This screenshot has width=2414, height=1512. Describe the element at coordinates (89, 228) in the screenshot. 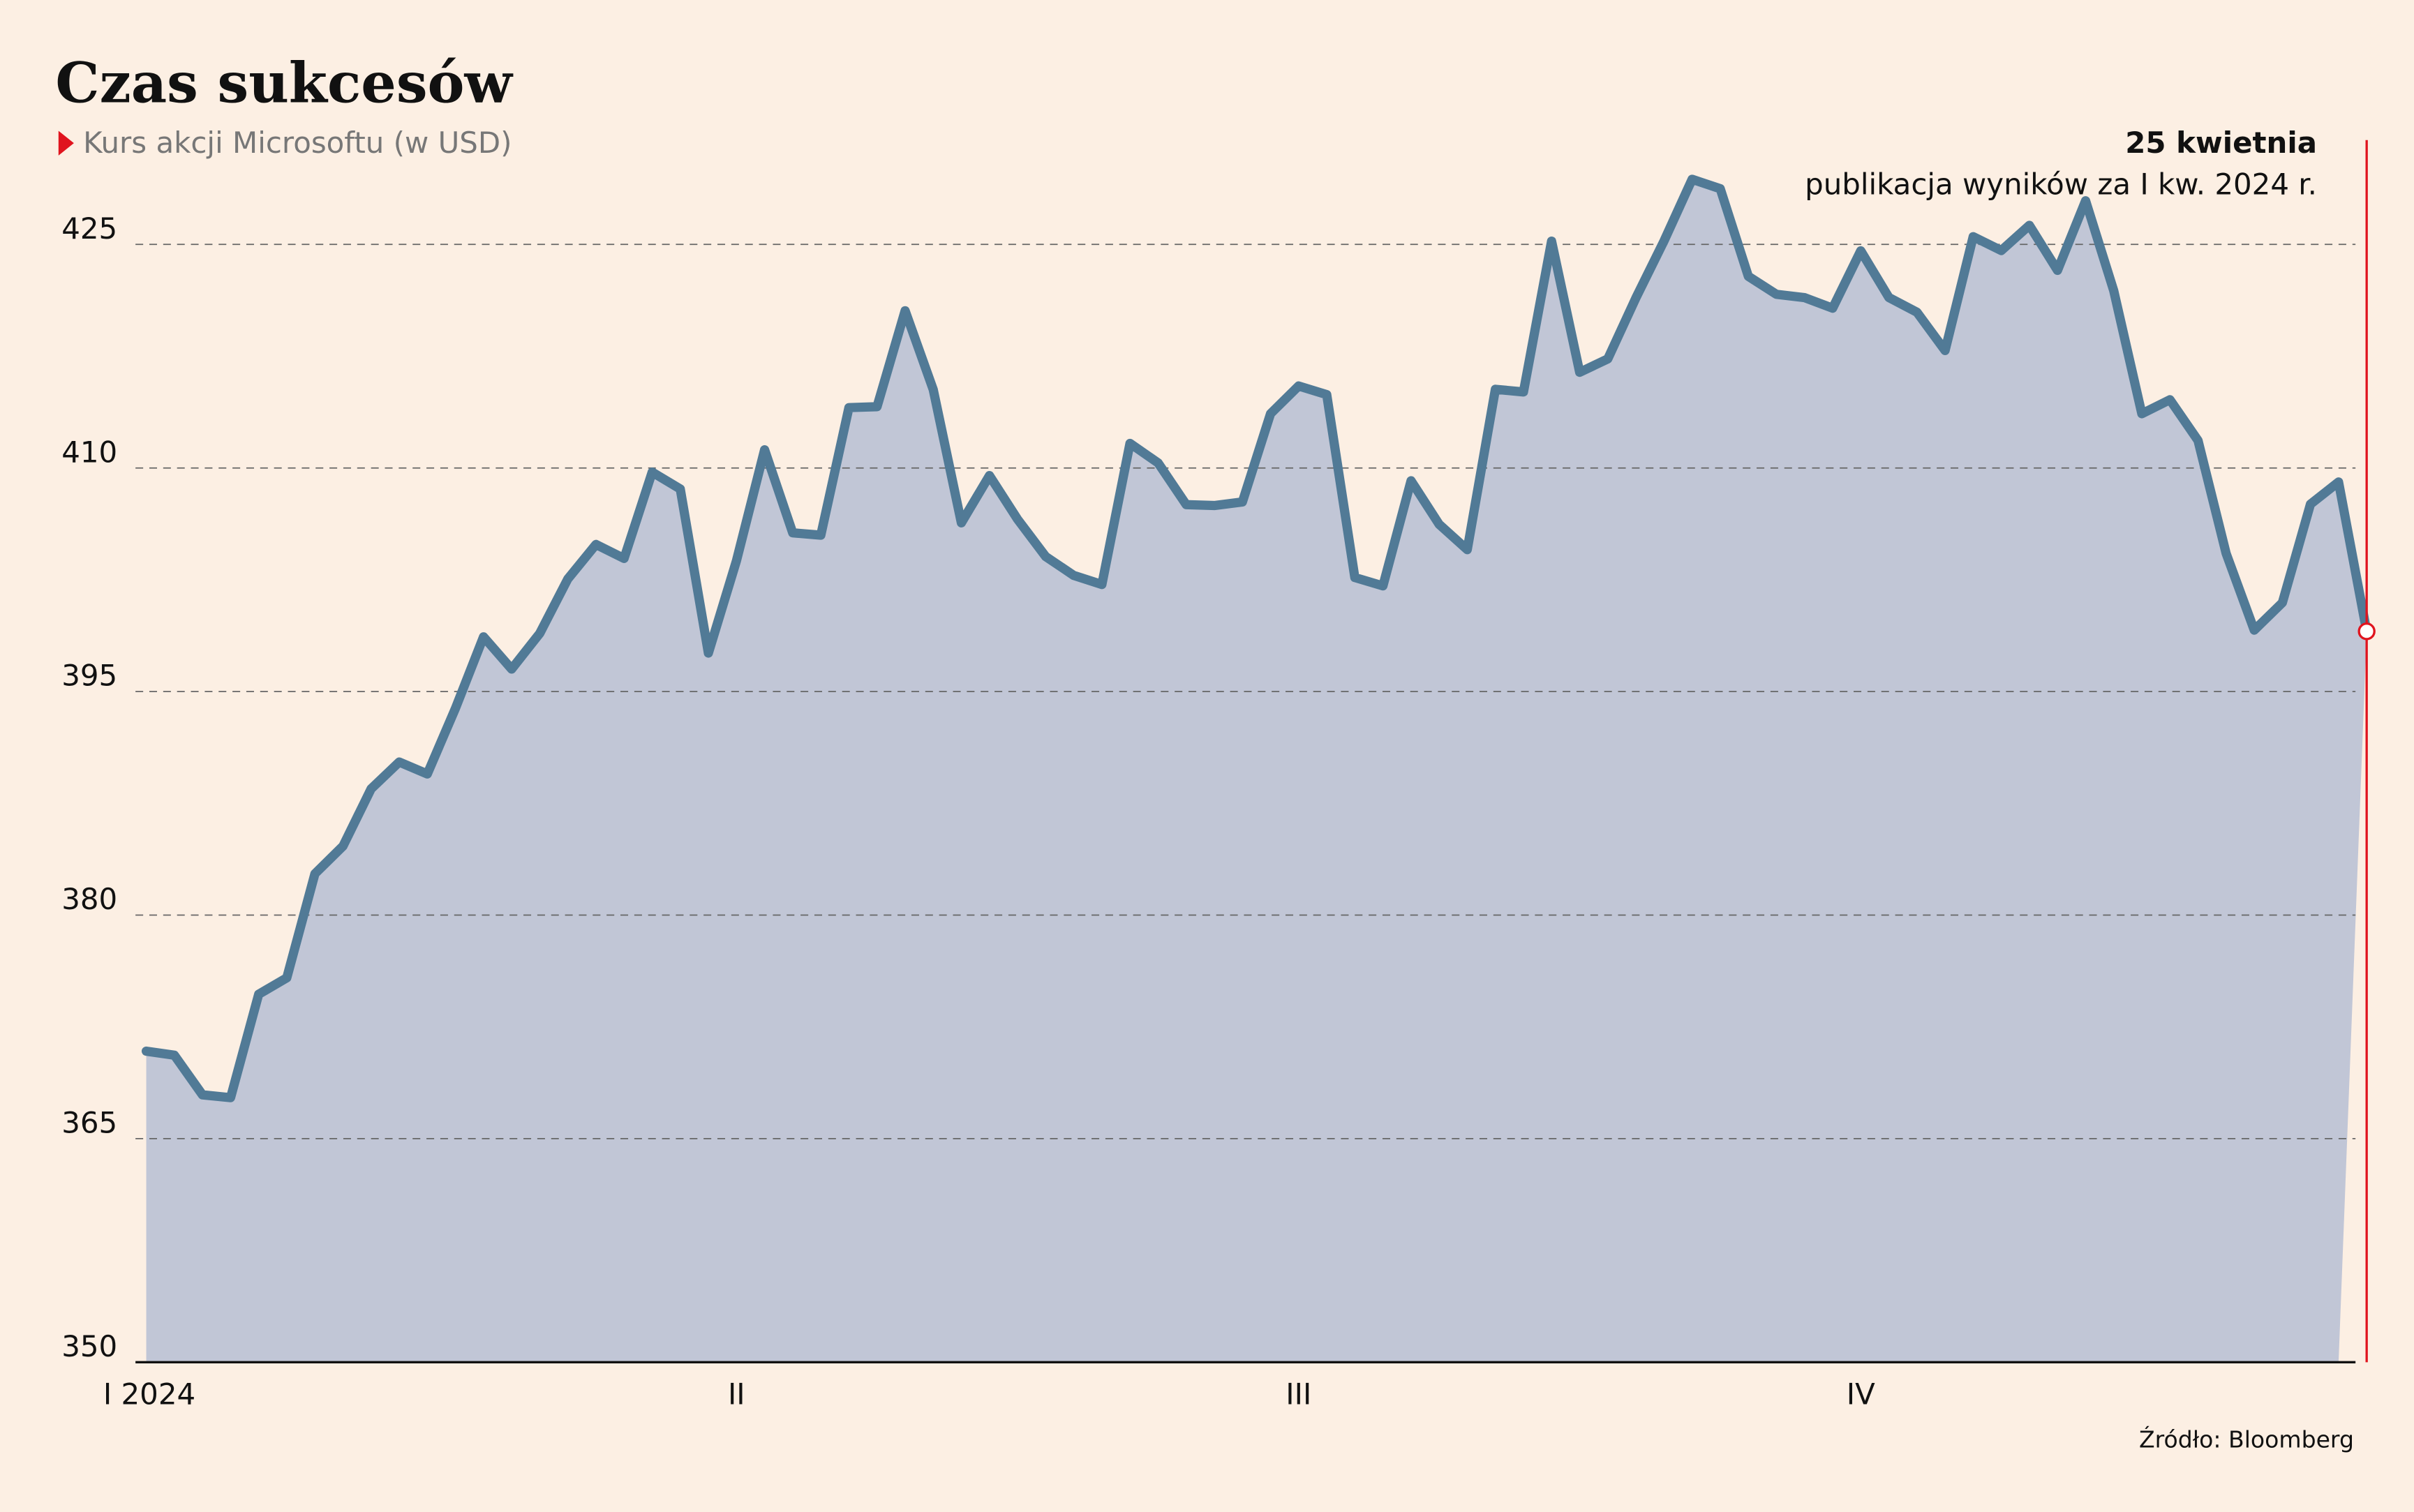

I see `y-tick-label: 425` at that location.